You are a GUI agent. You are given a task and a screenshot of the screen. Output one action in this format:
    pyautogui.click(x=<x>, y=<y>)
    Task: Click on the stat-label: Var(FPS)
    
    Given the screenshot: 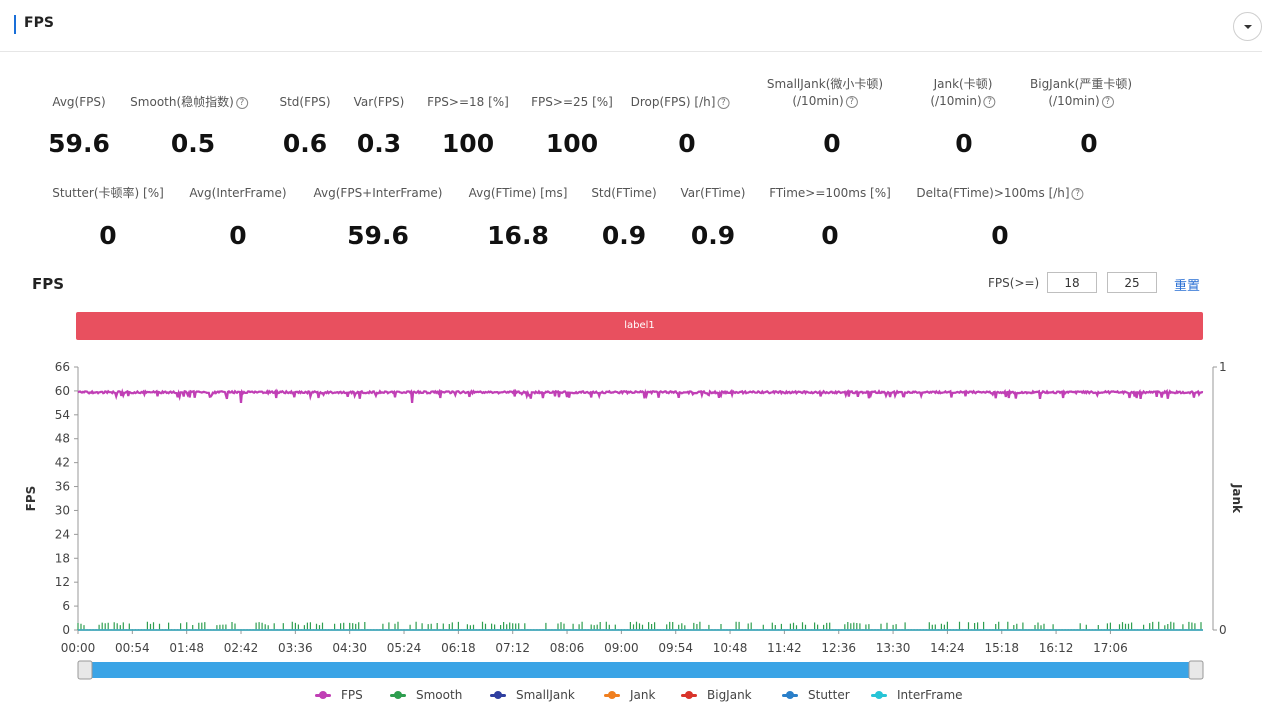 What is the action you would take?
    pyautogui.click(x=379, y=102)
    